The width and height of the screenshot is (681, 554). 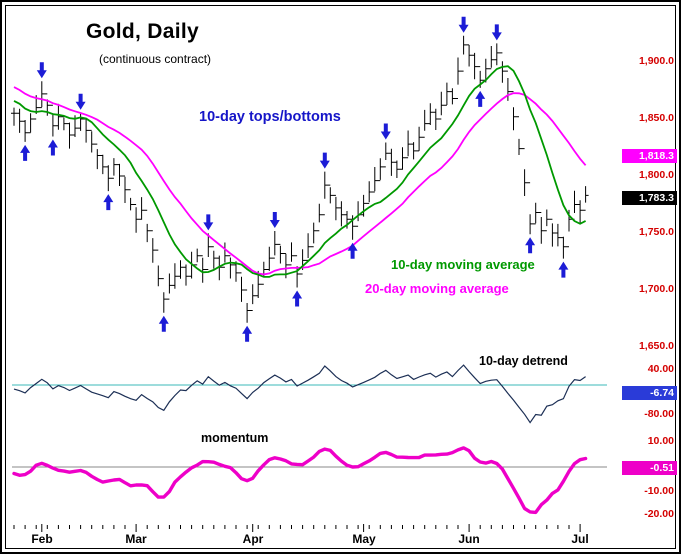 I want to click on ma20-legend-label: 20-day moving average, so click(x=437, y=288).